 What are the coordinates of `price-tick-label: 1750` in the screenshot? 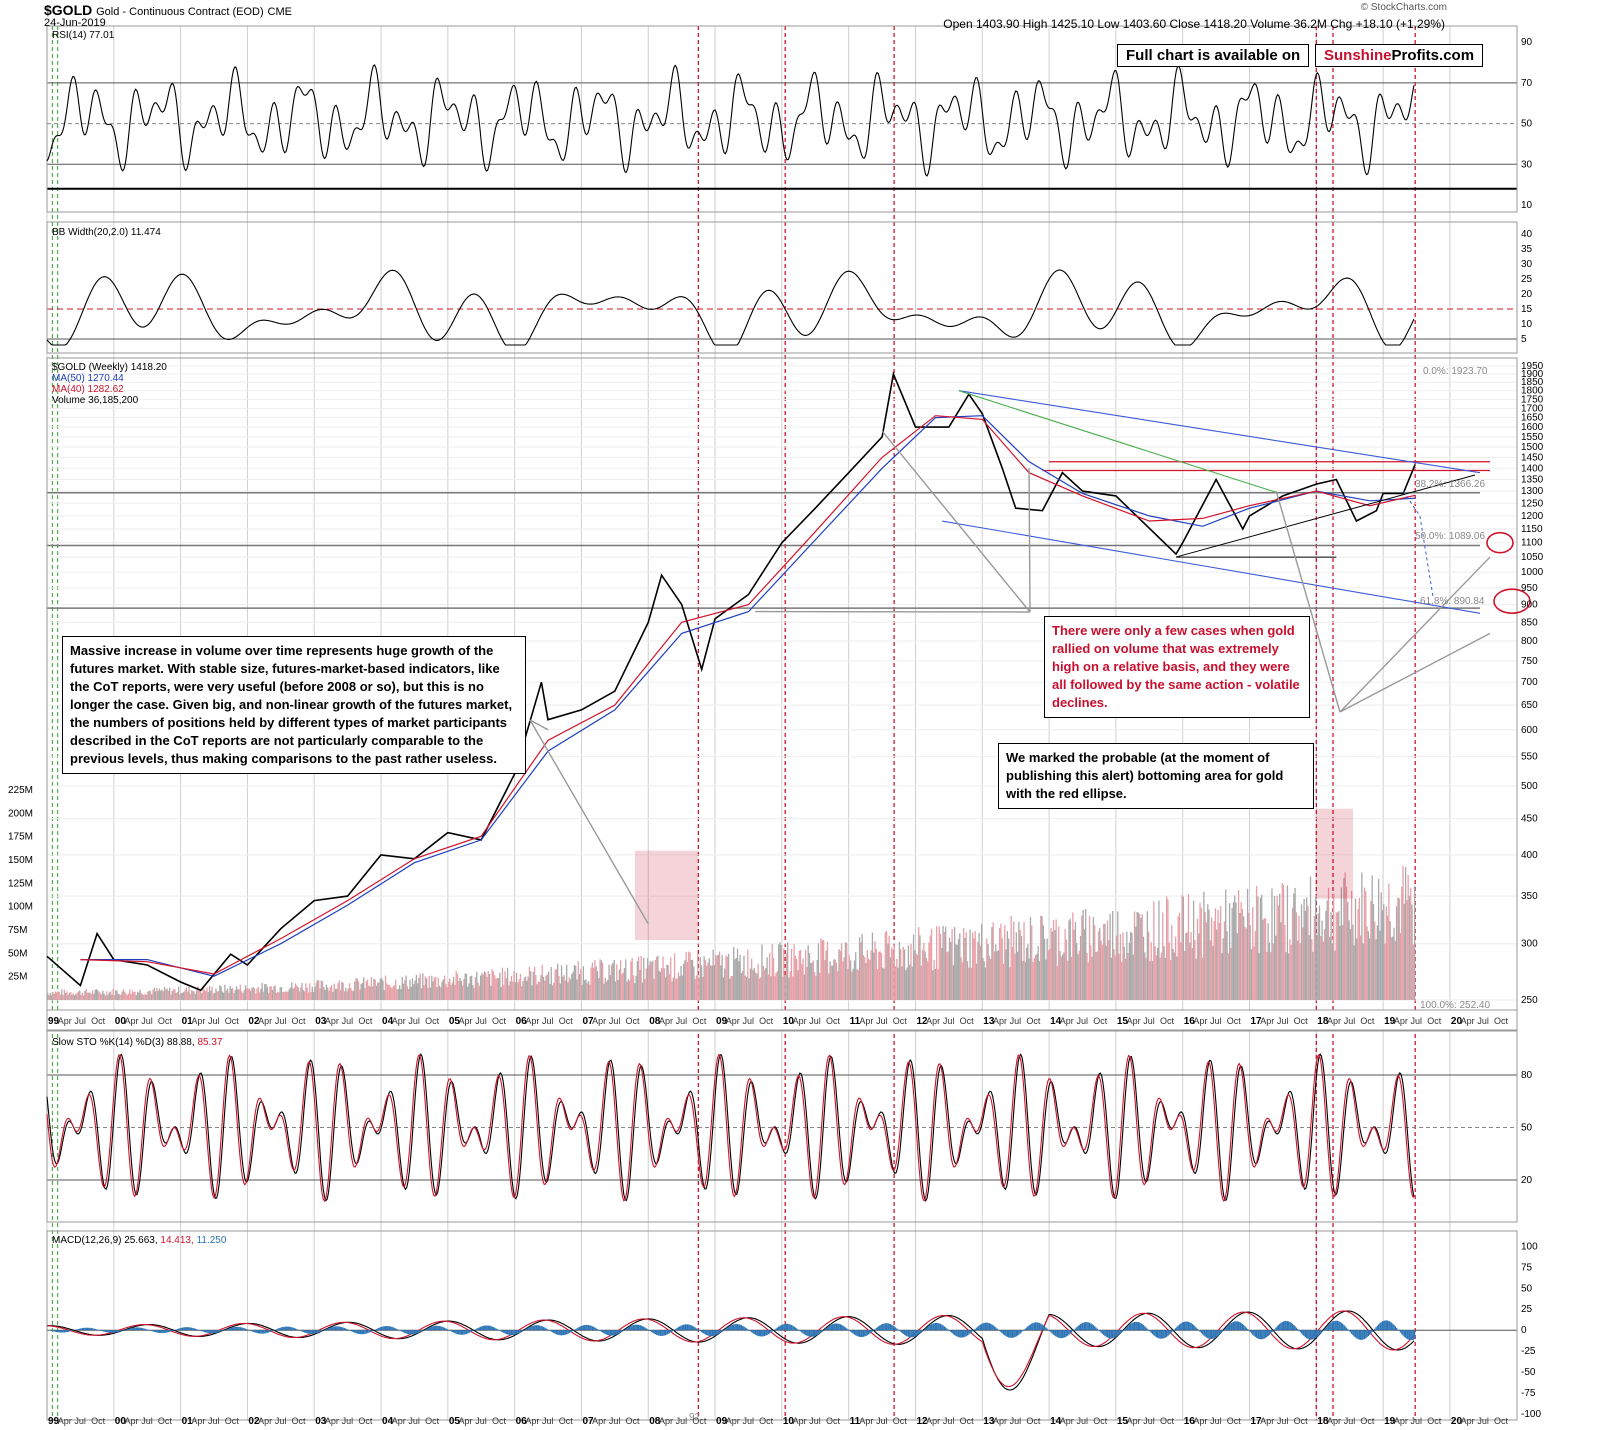 It's located at (1532, 399).